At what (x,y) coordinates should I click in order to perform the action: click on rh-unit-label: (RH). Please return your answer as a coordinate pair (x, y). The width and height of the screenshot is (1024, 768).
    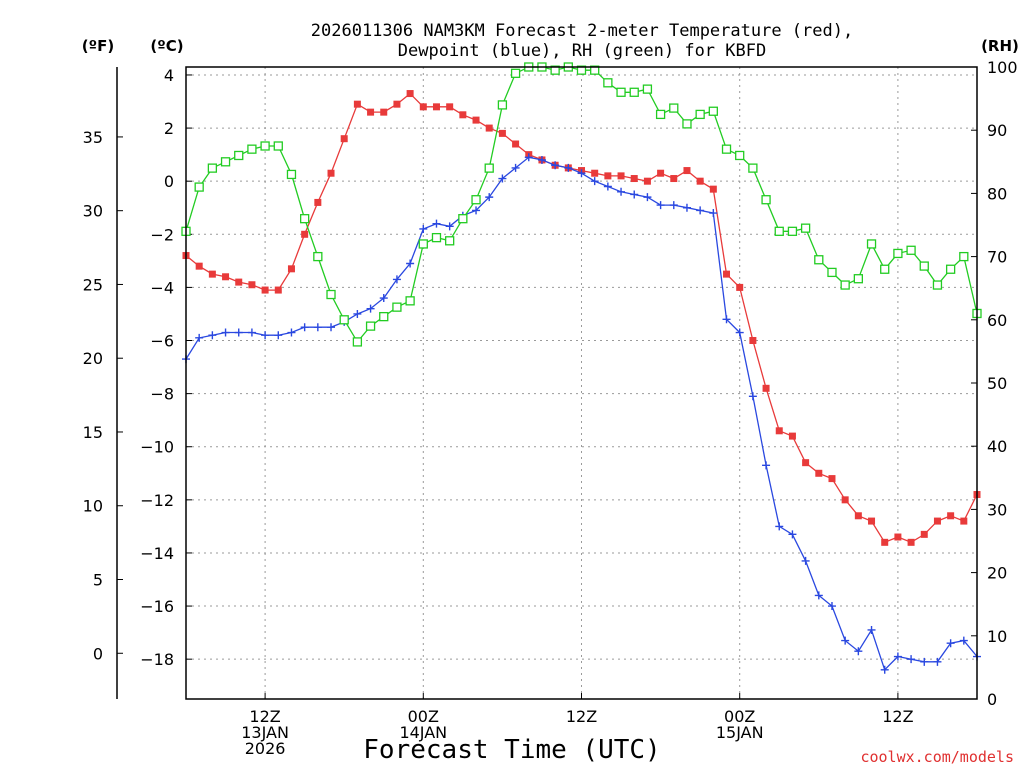
    Looking at the image, I should click on (1000, 46).